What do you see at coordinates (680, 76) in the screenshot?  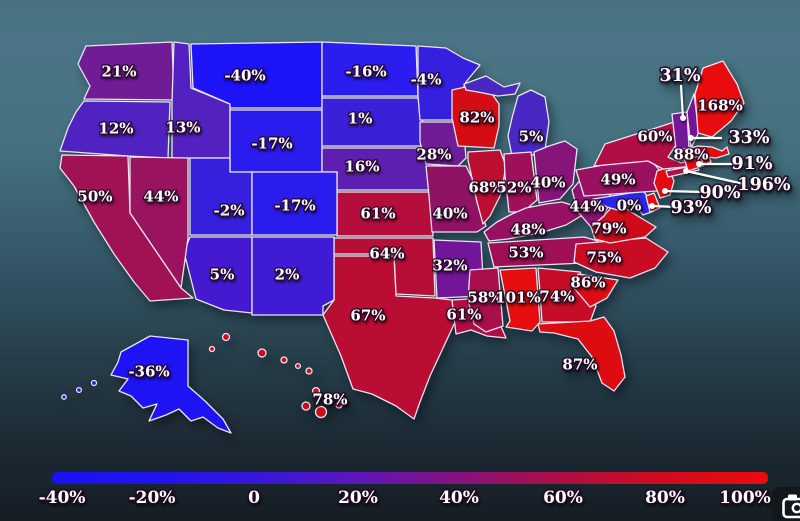 I see `callout-label-vermont: 31%` at bounding box center [680, 76].